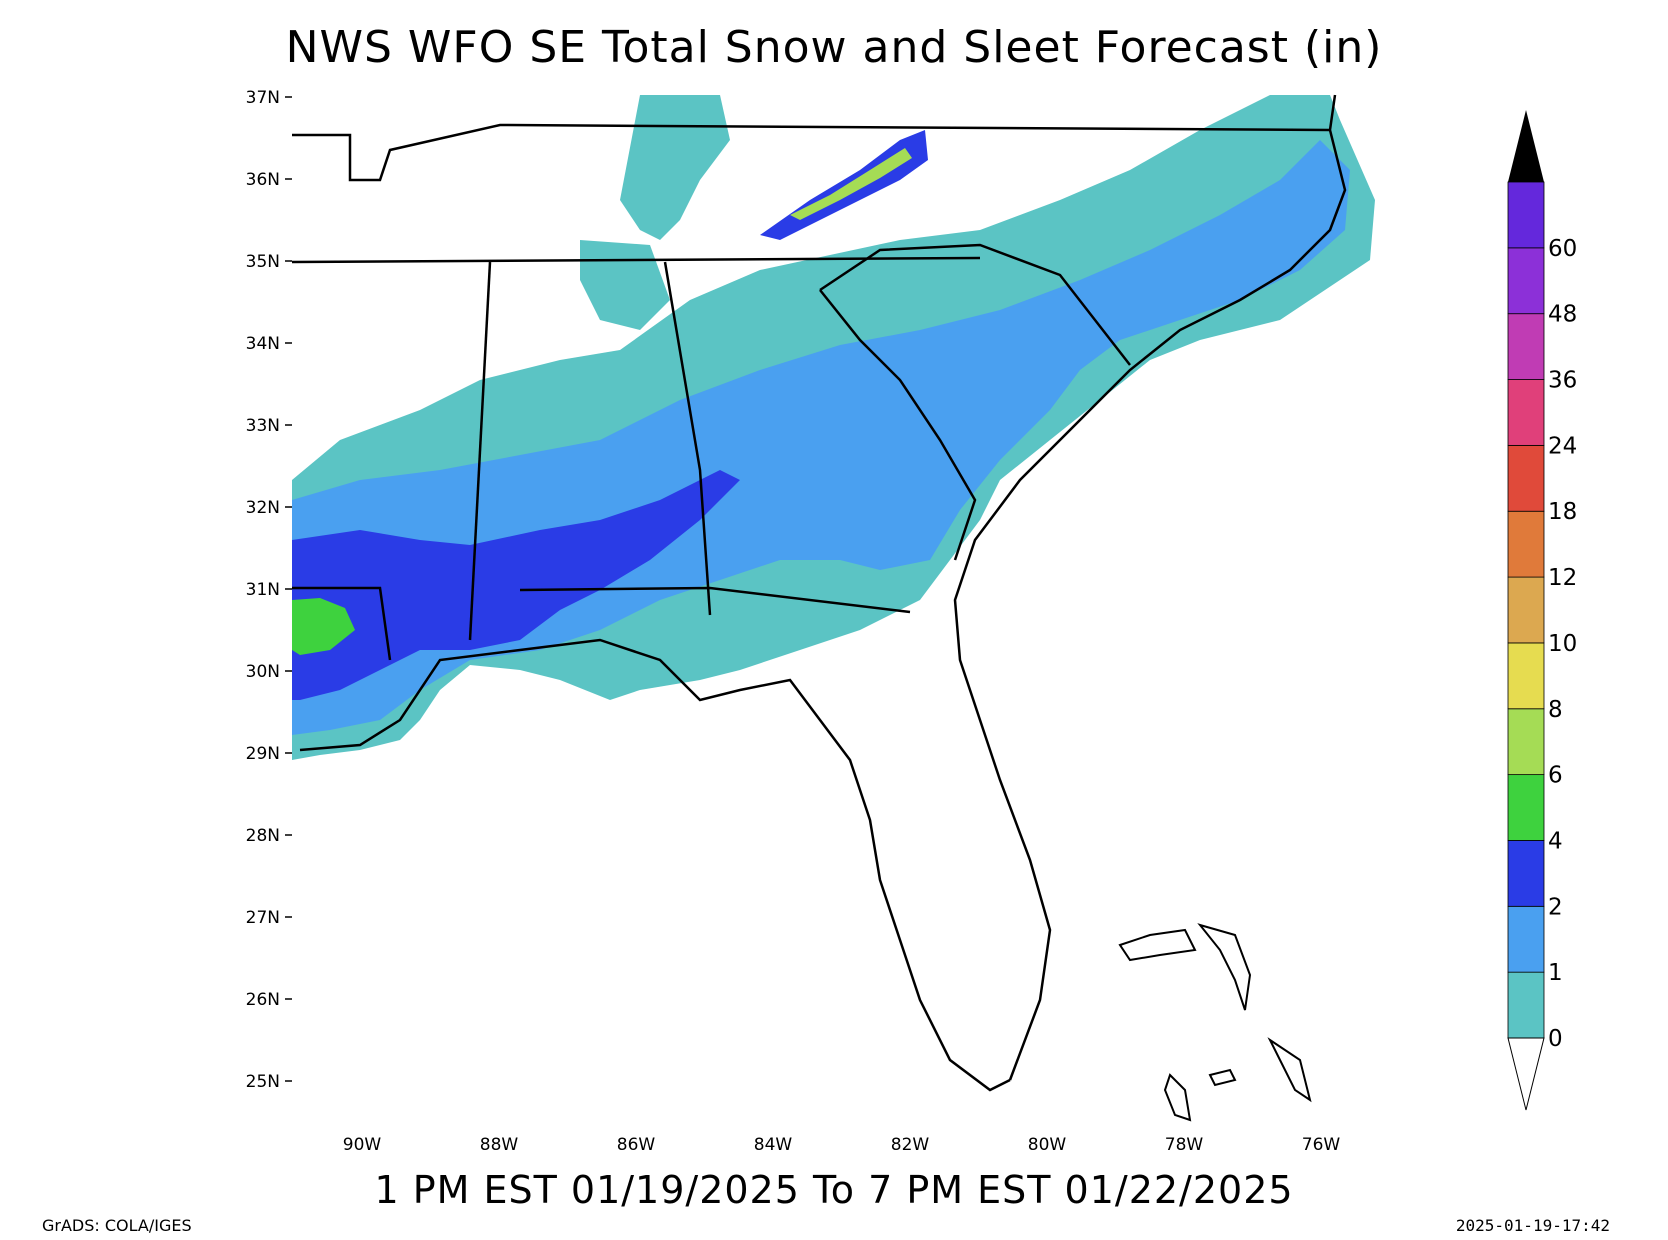  What do you see at coordinates (263, 426) in the screenshot?
I see `lat-tick-33n: 33N` at bounding box center [263, 426].